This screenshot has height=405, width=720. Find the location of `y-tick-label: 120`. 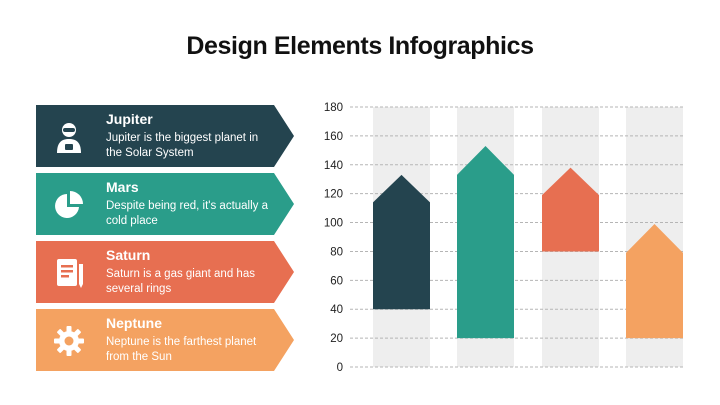

y-tick-label: 120 is located at coordinates (333, 195).